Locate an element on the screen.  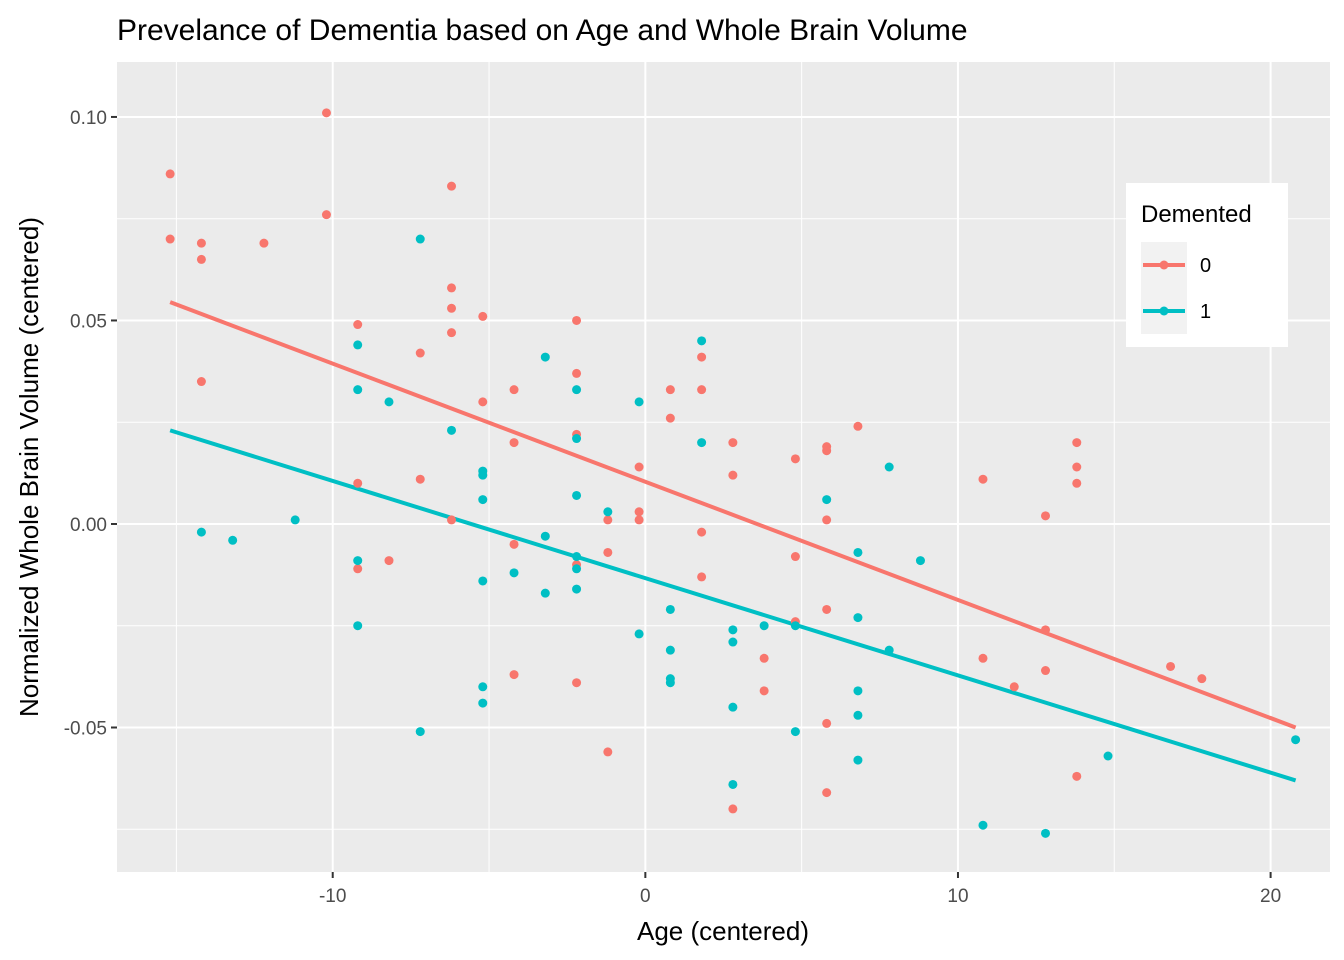
legend-keys is located at coordinates (1164, 288).